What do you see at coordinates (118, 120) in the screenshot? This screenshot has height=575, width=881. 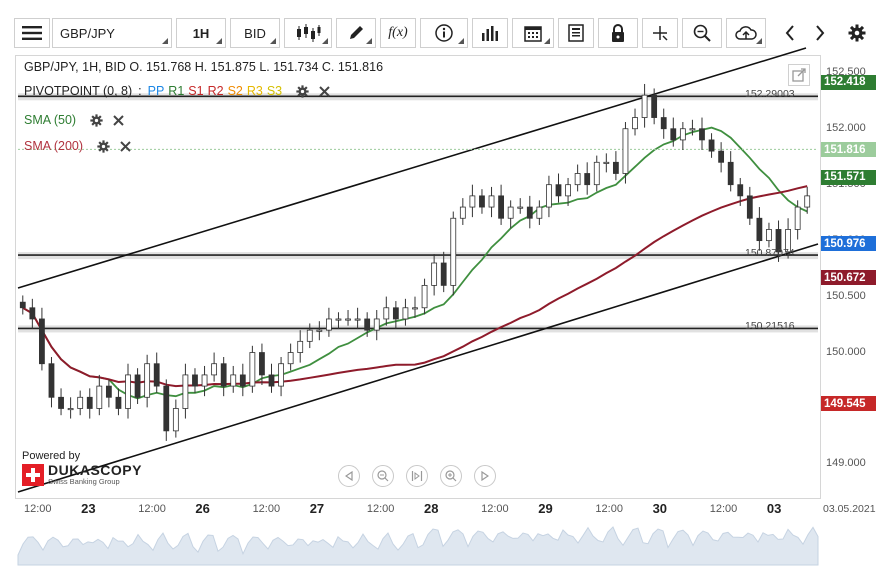 I see `sma50-remove-button` at bounding box center [118, 120].